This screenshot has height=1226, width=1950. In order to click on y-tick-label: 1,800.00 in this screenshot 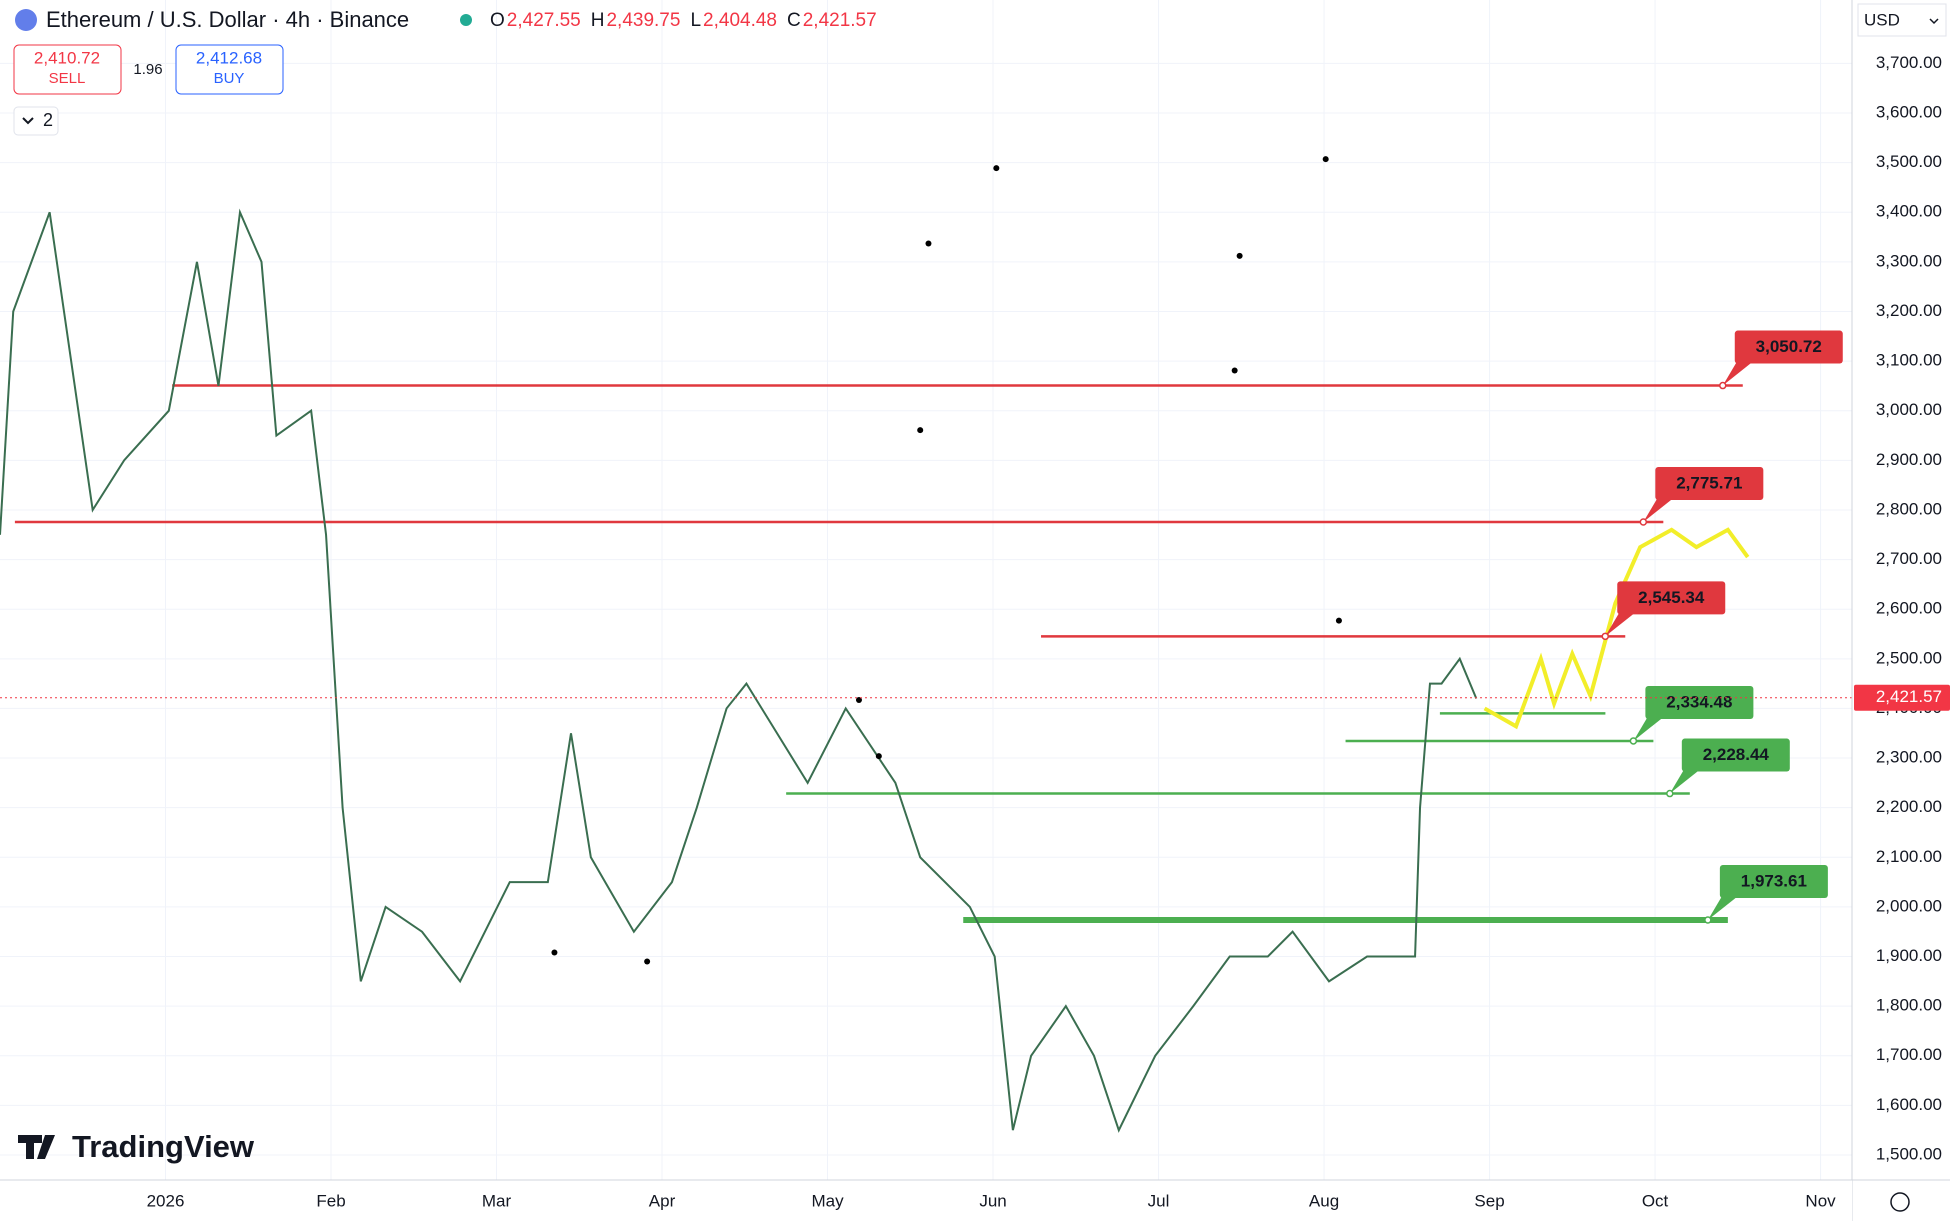, I will do `click(1909, 1005)`.